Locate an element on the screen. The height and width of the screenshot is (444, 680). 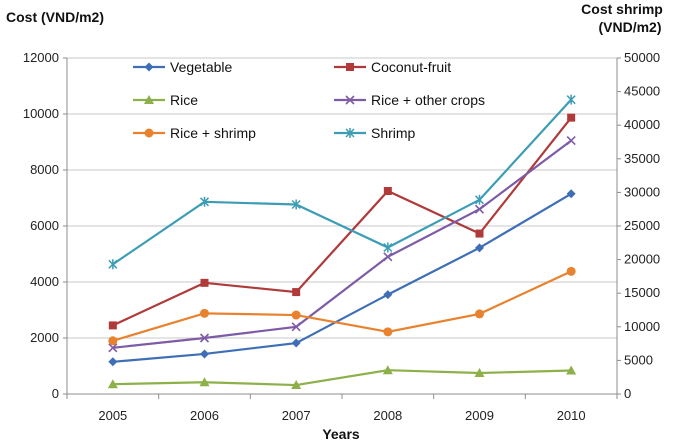
x-tick-label: 2005 is located at coordinates (112, 415).